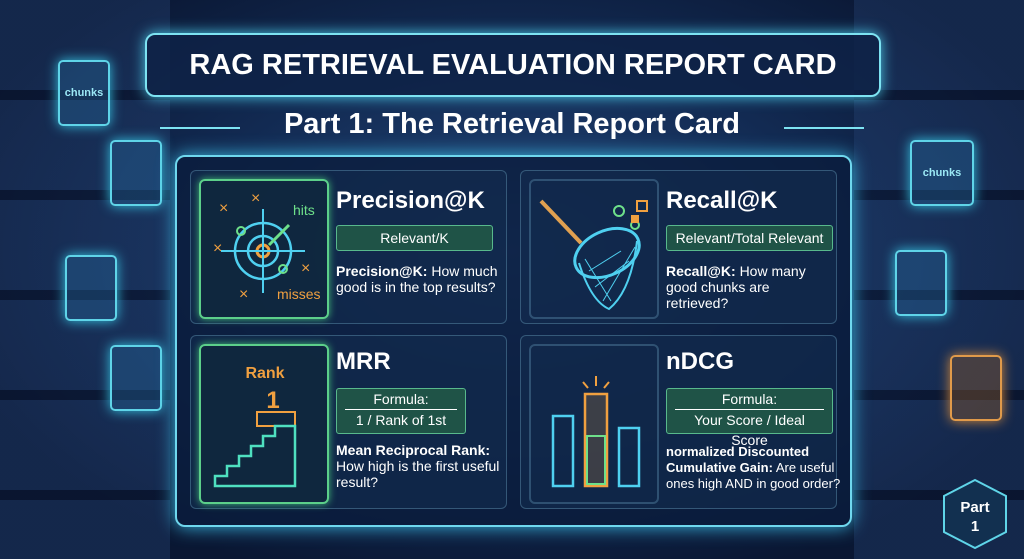 The image size is (1024, 559). What do you see at coordinates (700, 361) in the screenshot?
I see `card-title: nDCG` at bounding box center [700, 361].